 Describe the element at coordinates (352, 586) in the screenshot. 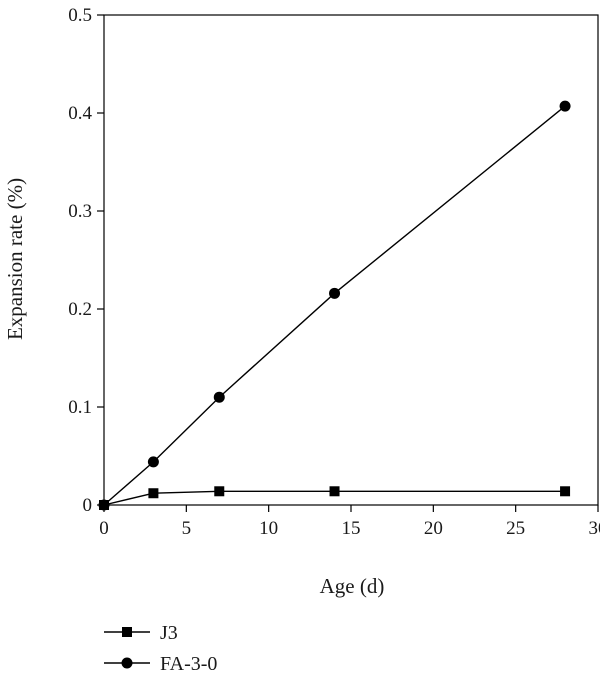

I see `x-axis-title: Age (d)` at that location.